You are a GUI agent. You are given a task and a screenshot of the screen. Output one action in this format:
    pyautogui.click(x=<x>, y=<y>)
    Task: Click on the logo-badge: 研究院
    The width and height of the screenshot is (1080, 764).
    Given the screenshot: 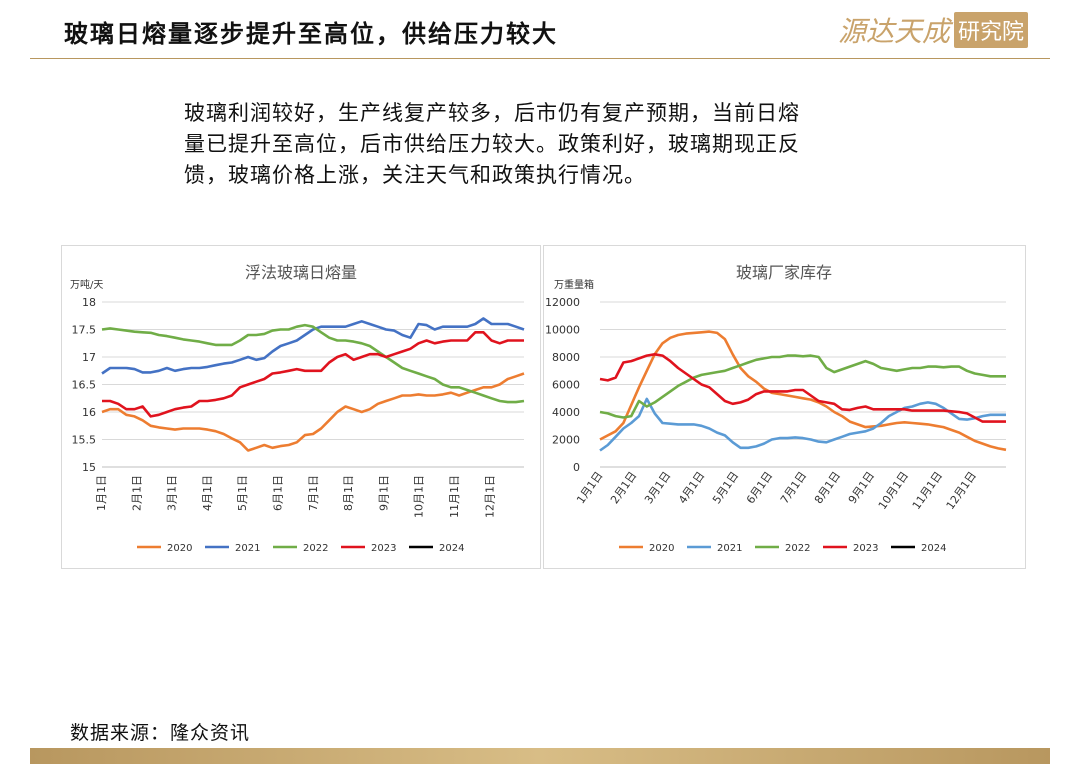 What is the action you would take?
    pyautogui.click(x=990, y=30)
    